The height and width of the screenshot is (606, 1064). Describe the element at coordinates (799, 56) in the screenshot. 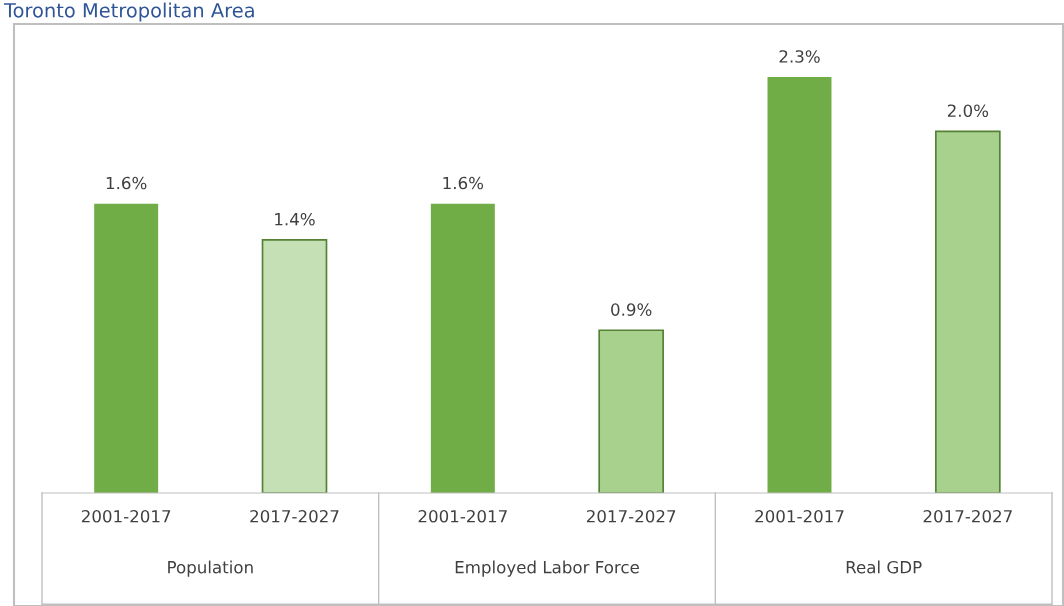

I see `data-label: 2.3%` at that location.